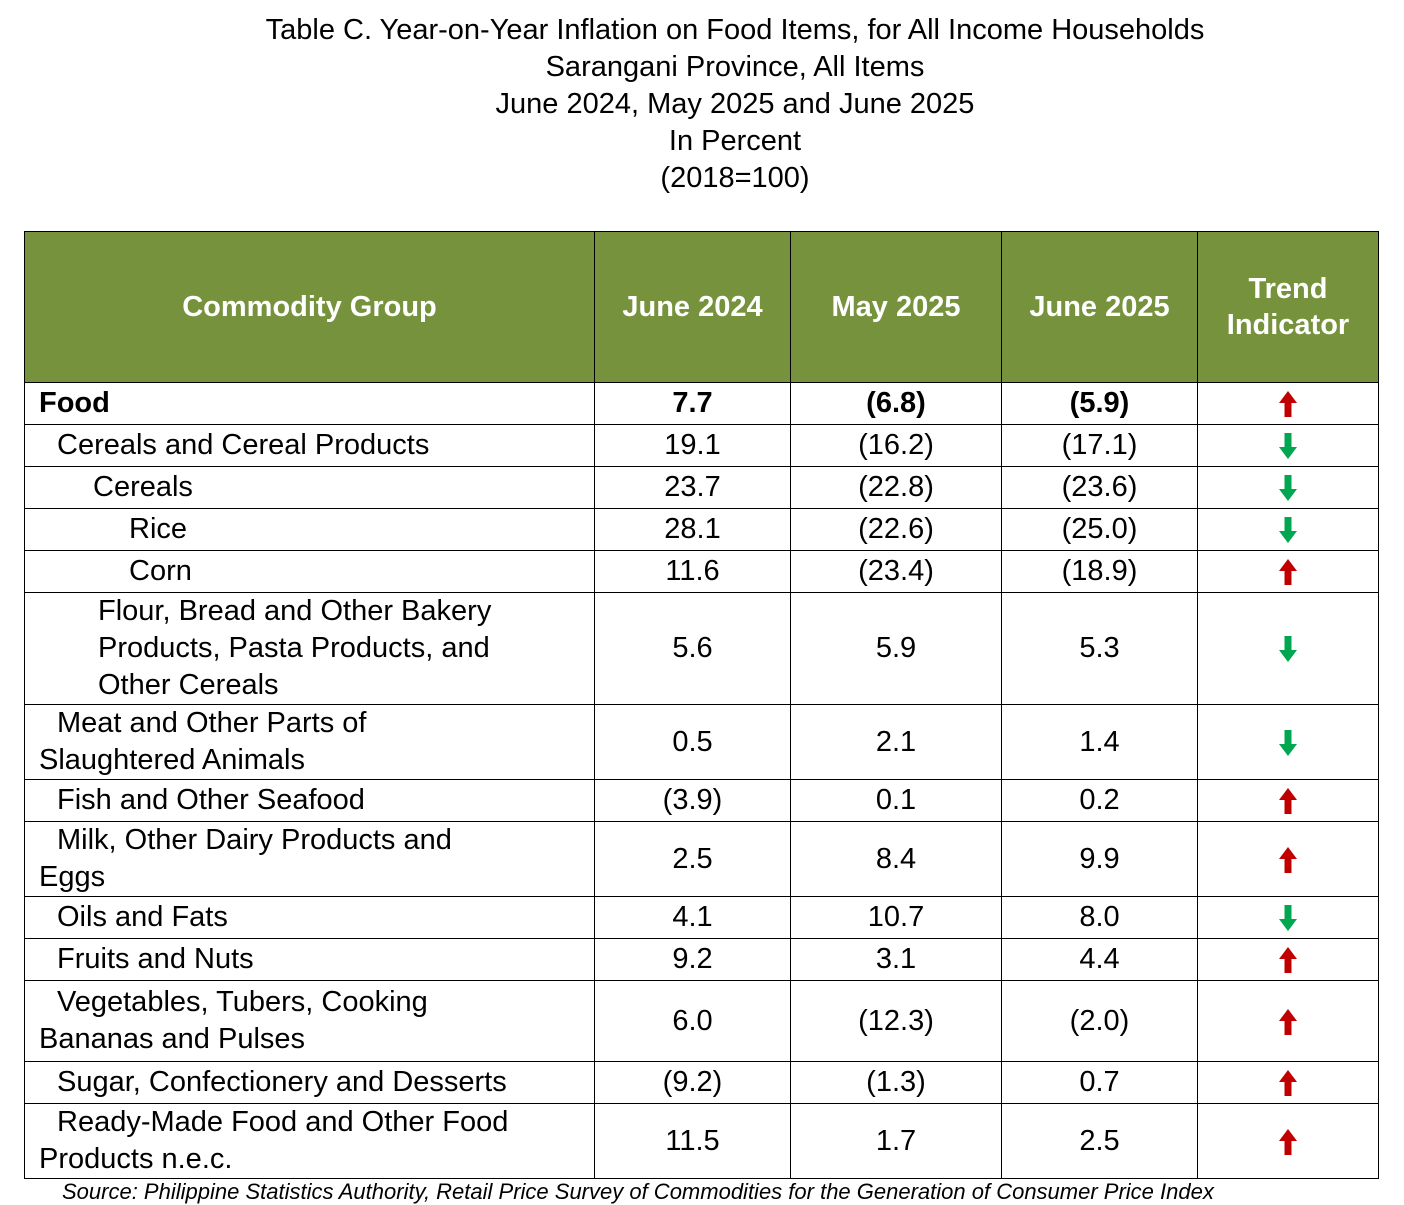  What do you see at coordinates (142, 917) in the screenshot?
I see `commodity-name-text: Oils and Fats` at bounding box center [142, 917].